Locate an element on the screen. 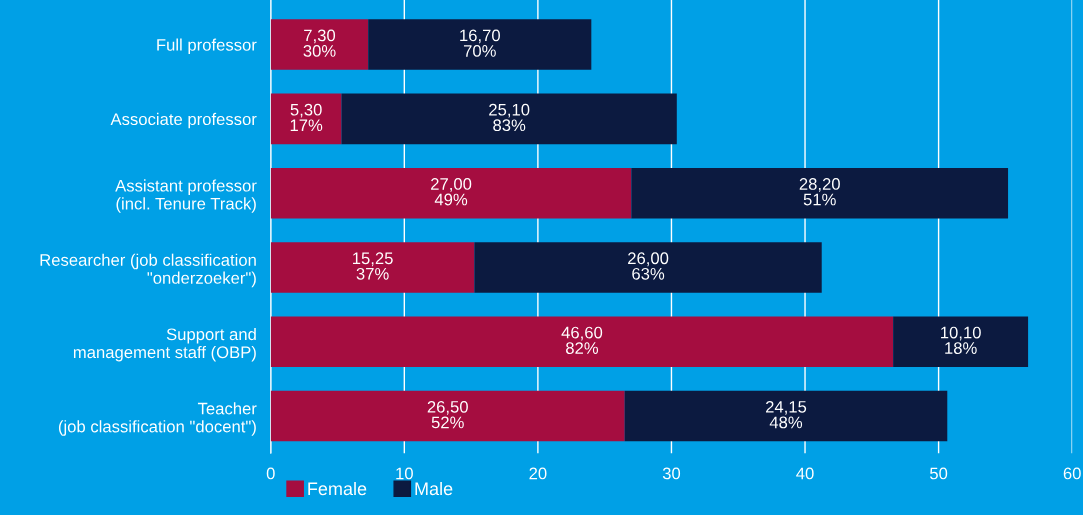  y-tick-label: Assistant professor (incl. Tenure Track) is located at coordinates (186, 196).